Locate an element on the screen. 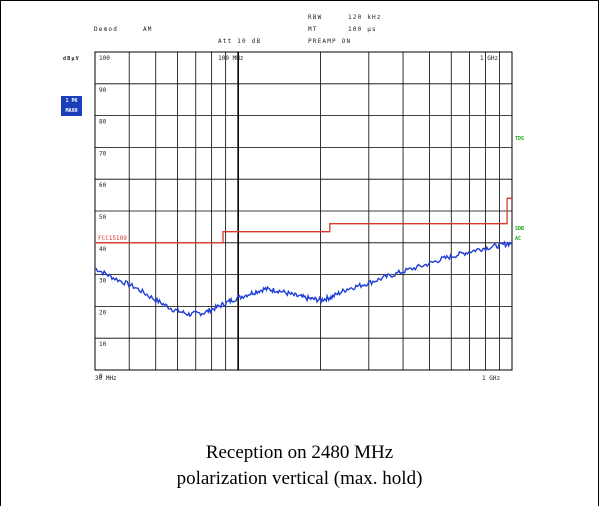 This screenshot has width=601, height=506. side-label-ac: AC is located at coordinates (518, 239).